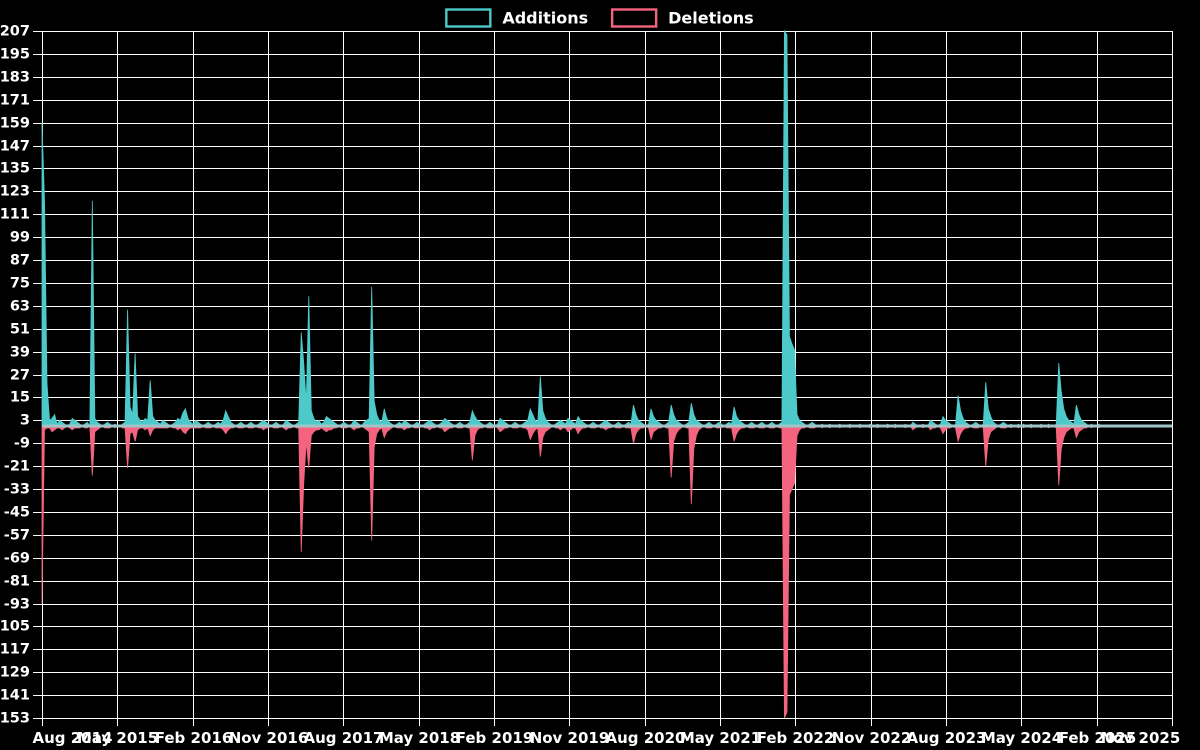 The image size is (1200, 750). What do you see at coordinates (15, 78) in the screenshot?
I see `y-tick-label: 183` at bounding box center [15, 78].